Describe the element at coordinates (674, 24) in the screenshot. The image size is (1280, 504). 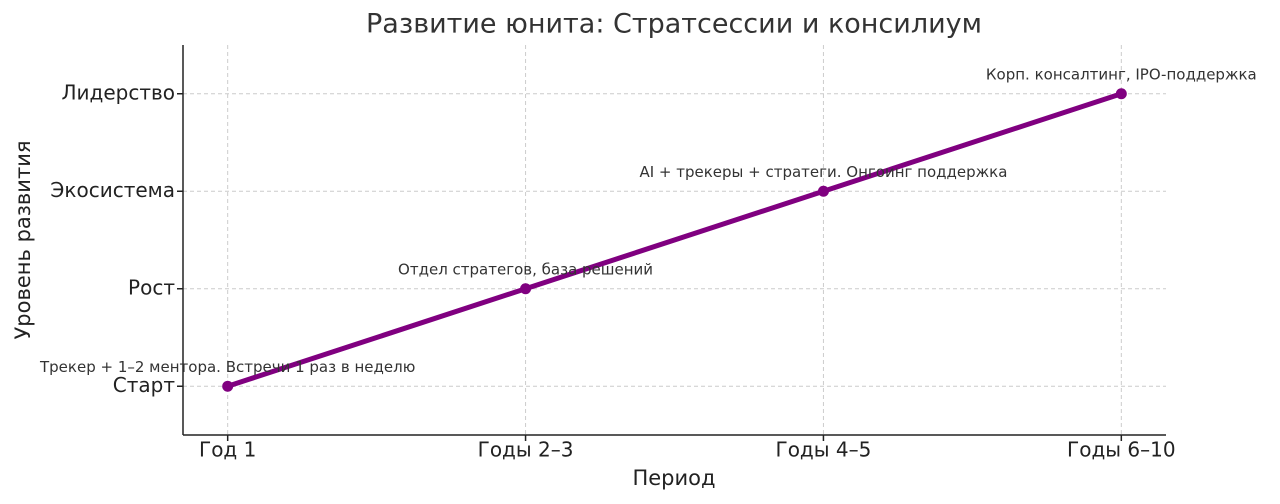
I see `chart-title: Развитие юнита: Стратсессии и консилиум` at that location.